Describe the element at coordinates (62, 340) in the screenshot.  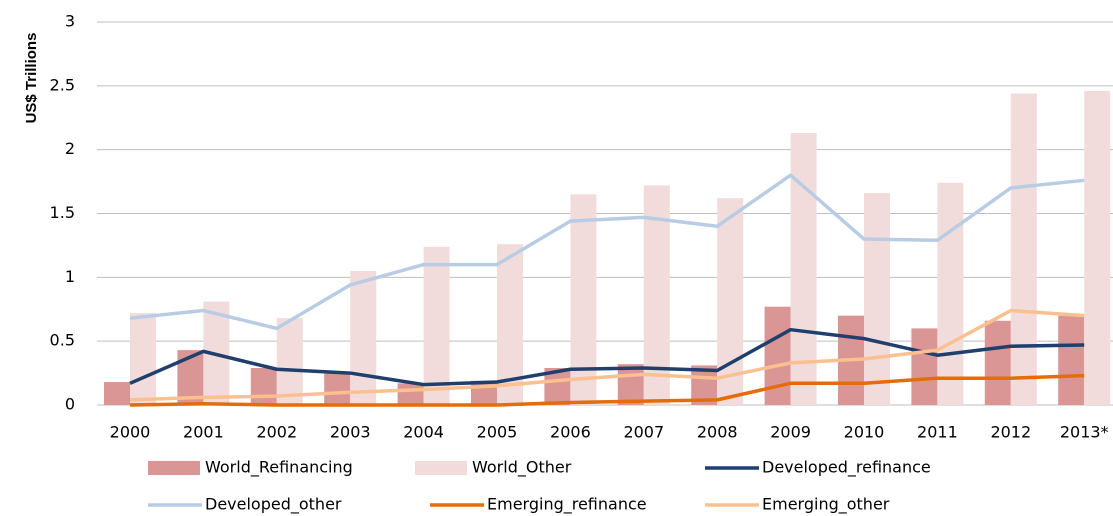
I see `y-tick-label: 0.5` at that location.